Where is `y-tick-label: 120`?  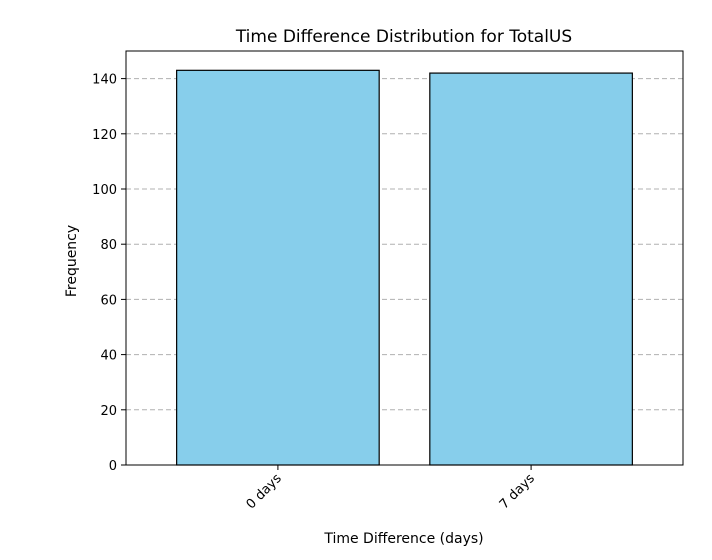
y-tick-label: 120 is located at coordinates (104, 135).